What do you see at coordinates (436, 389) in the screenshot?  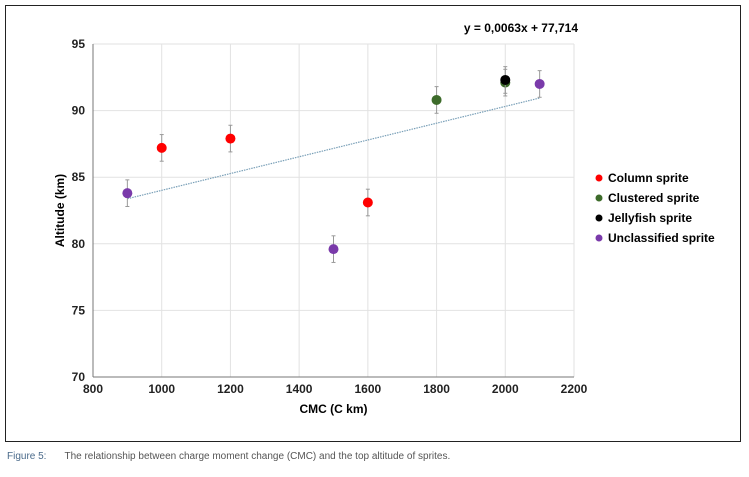 I see `x-tick-label: 1800` at bounding box center [436, 389].